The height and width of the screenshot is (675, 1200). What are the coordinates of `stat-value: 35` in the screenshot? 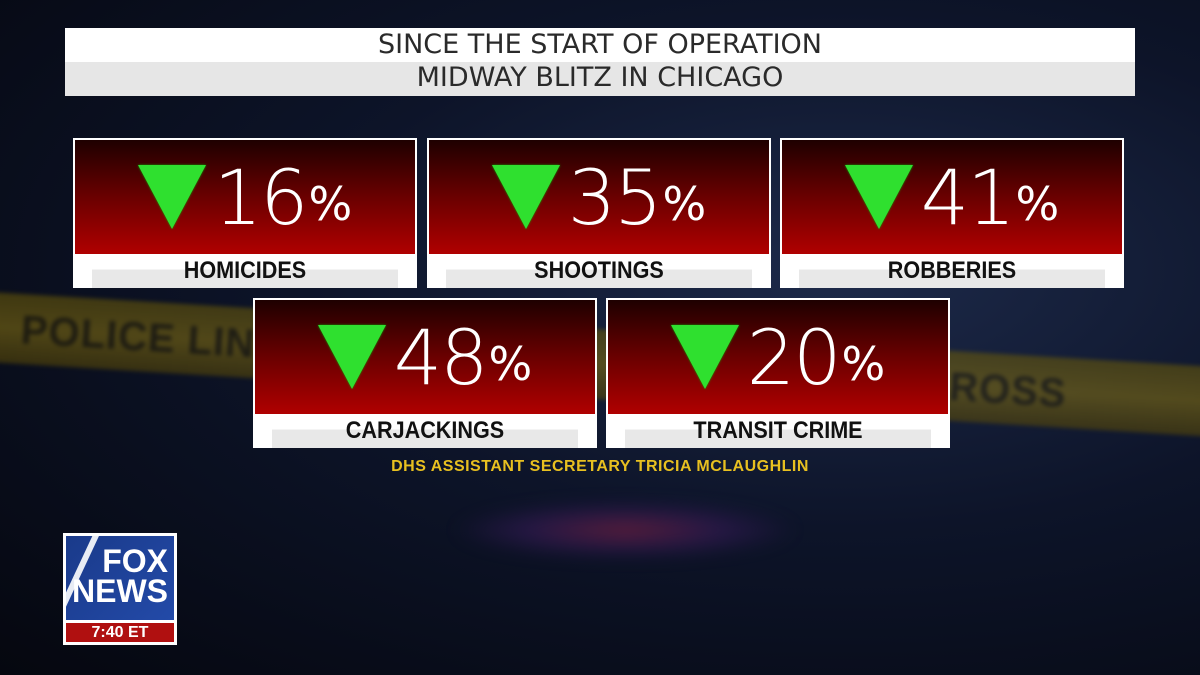 It's located at (615, 197).